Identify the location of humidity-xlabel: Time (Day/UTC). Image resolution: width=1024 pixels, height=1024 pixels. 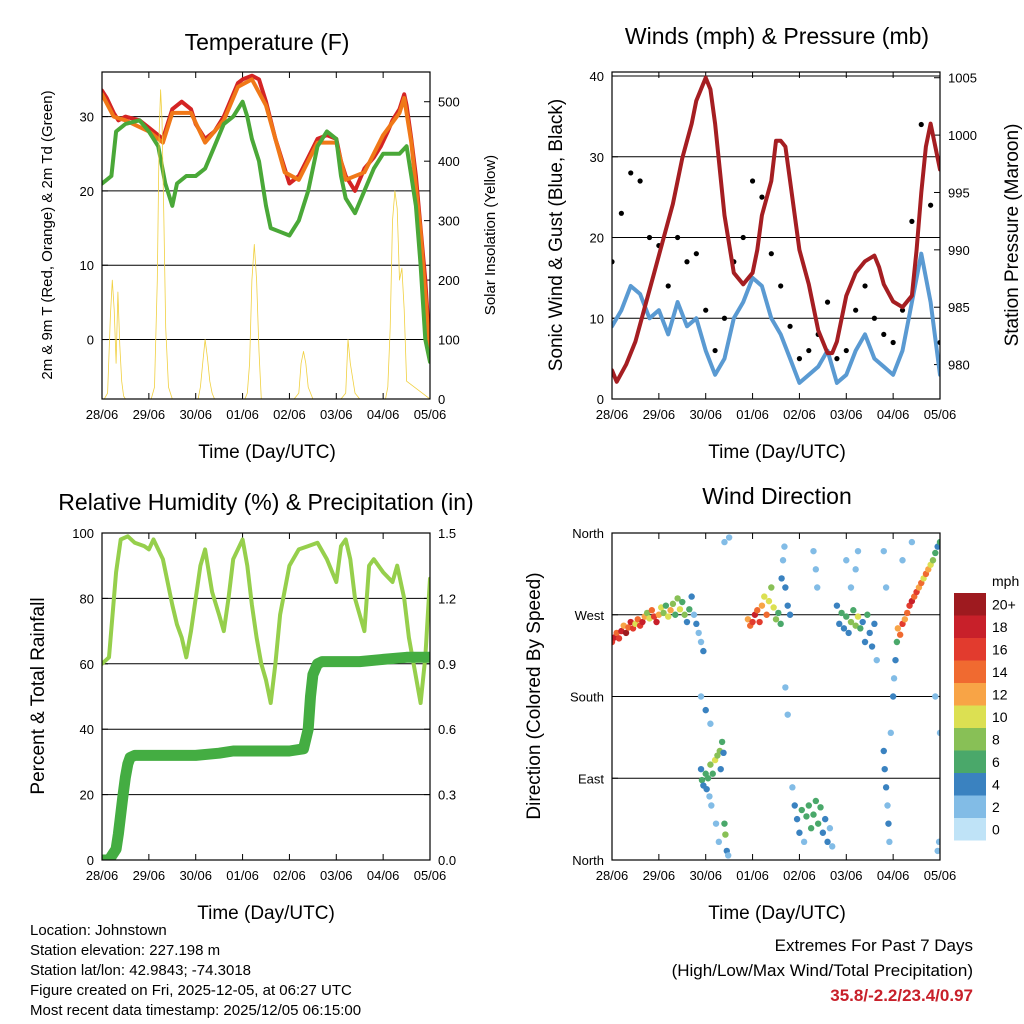
(266, 913).